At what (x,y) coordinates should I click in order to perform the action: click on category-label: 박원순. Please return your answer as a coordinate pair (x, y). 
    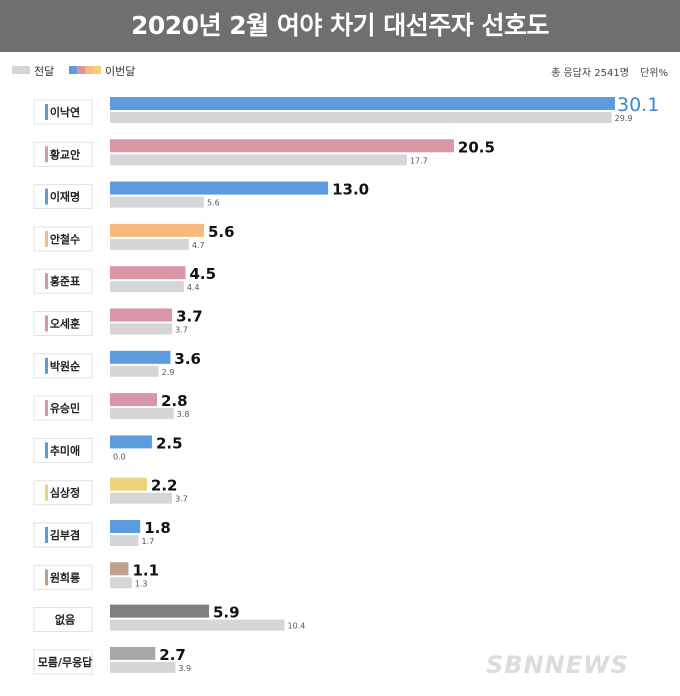
    Looking at the image, I should click on (65, 366).